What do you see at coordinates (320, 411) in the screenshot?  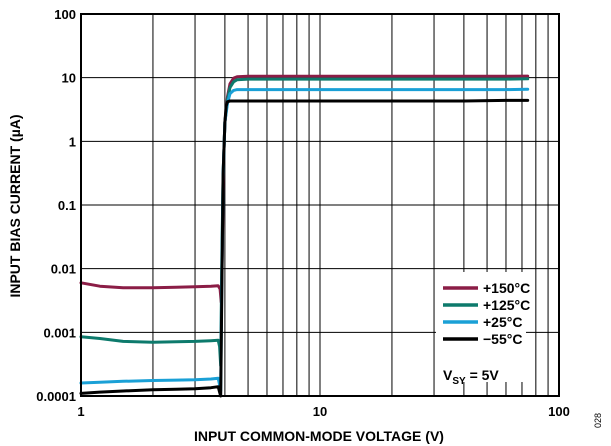 I see `x-tick-label: 10` at bounding box center [320, 411].